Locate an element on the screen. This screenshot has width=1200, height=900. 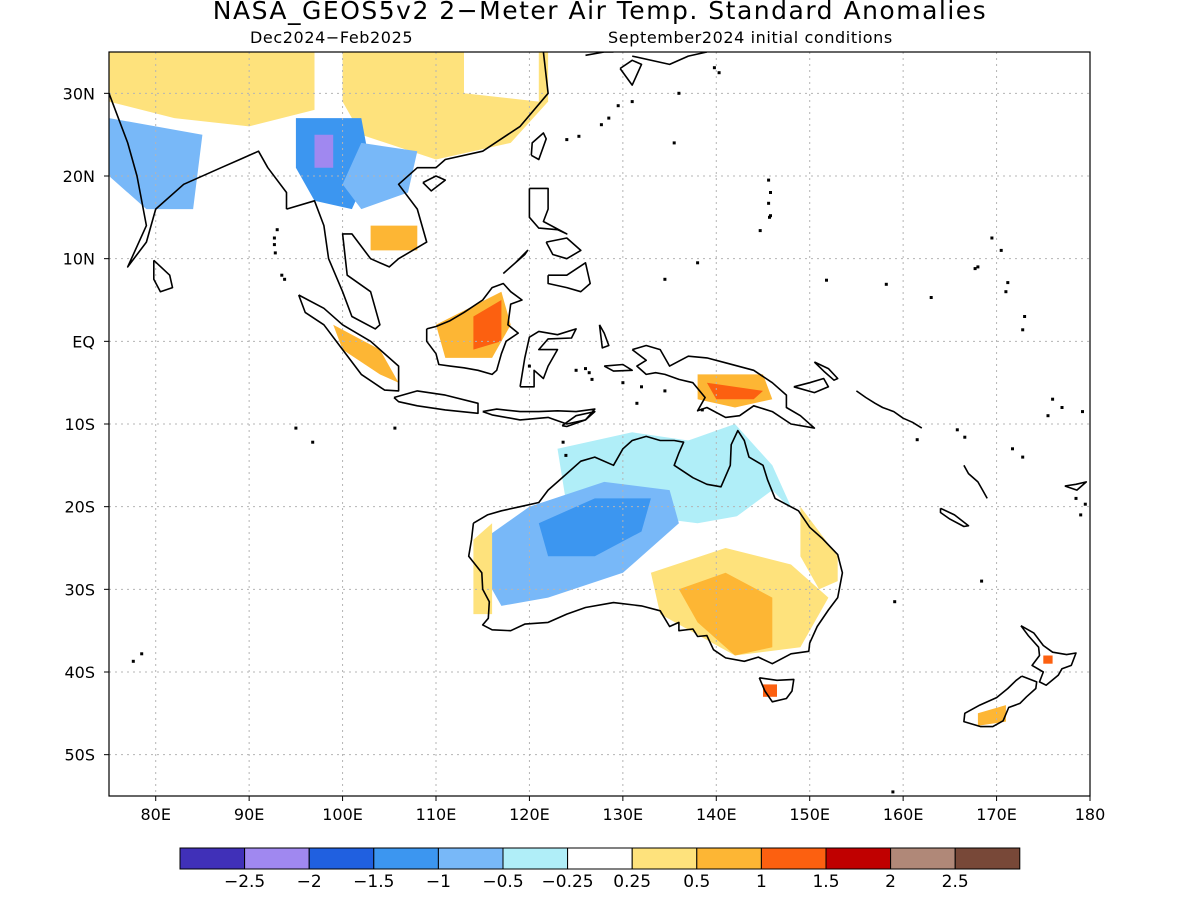
lat-tick-label: 40S is located at coordinates (79, 672).